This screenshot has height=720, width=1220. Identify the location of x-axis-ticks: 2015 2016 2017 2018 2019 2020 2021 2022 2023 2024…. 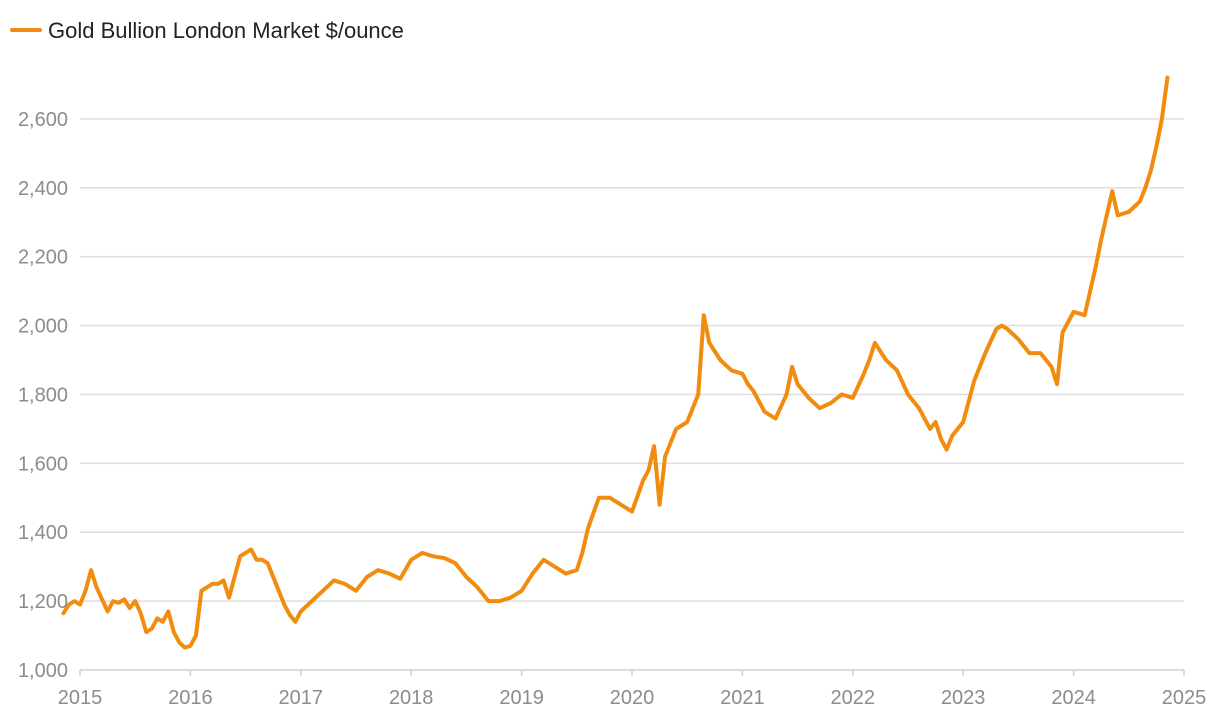
(632, 689).